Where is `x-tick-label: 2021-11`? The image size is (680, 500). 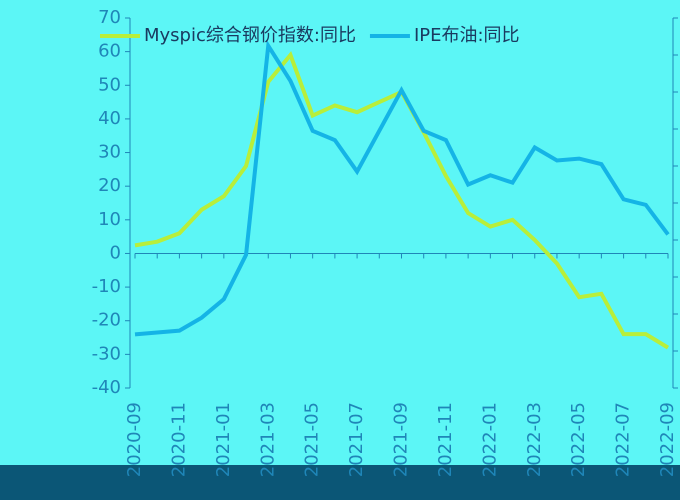
x-tick-label: 2021-11 is located at coordinates (445, 439).